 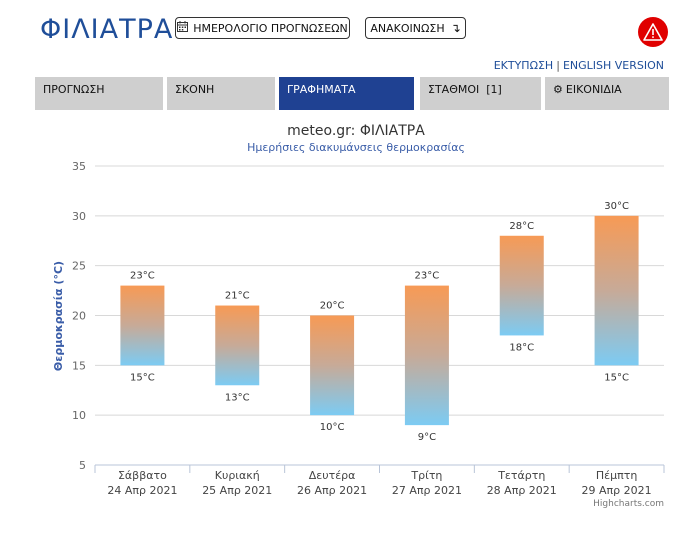 I want to click on x-tick-label-date: 28 Απρ 2021, so click(x=522, y=490).